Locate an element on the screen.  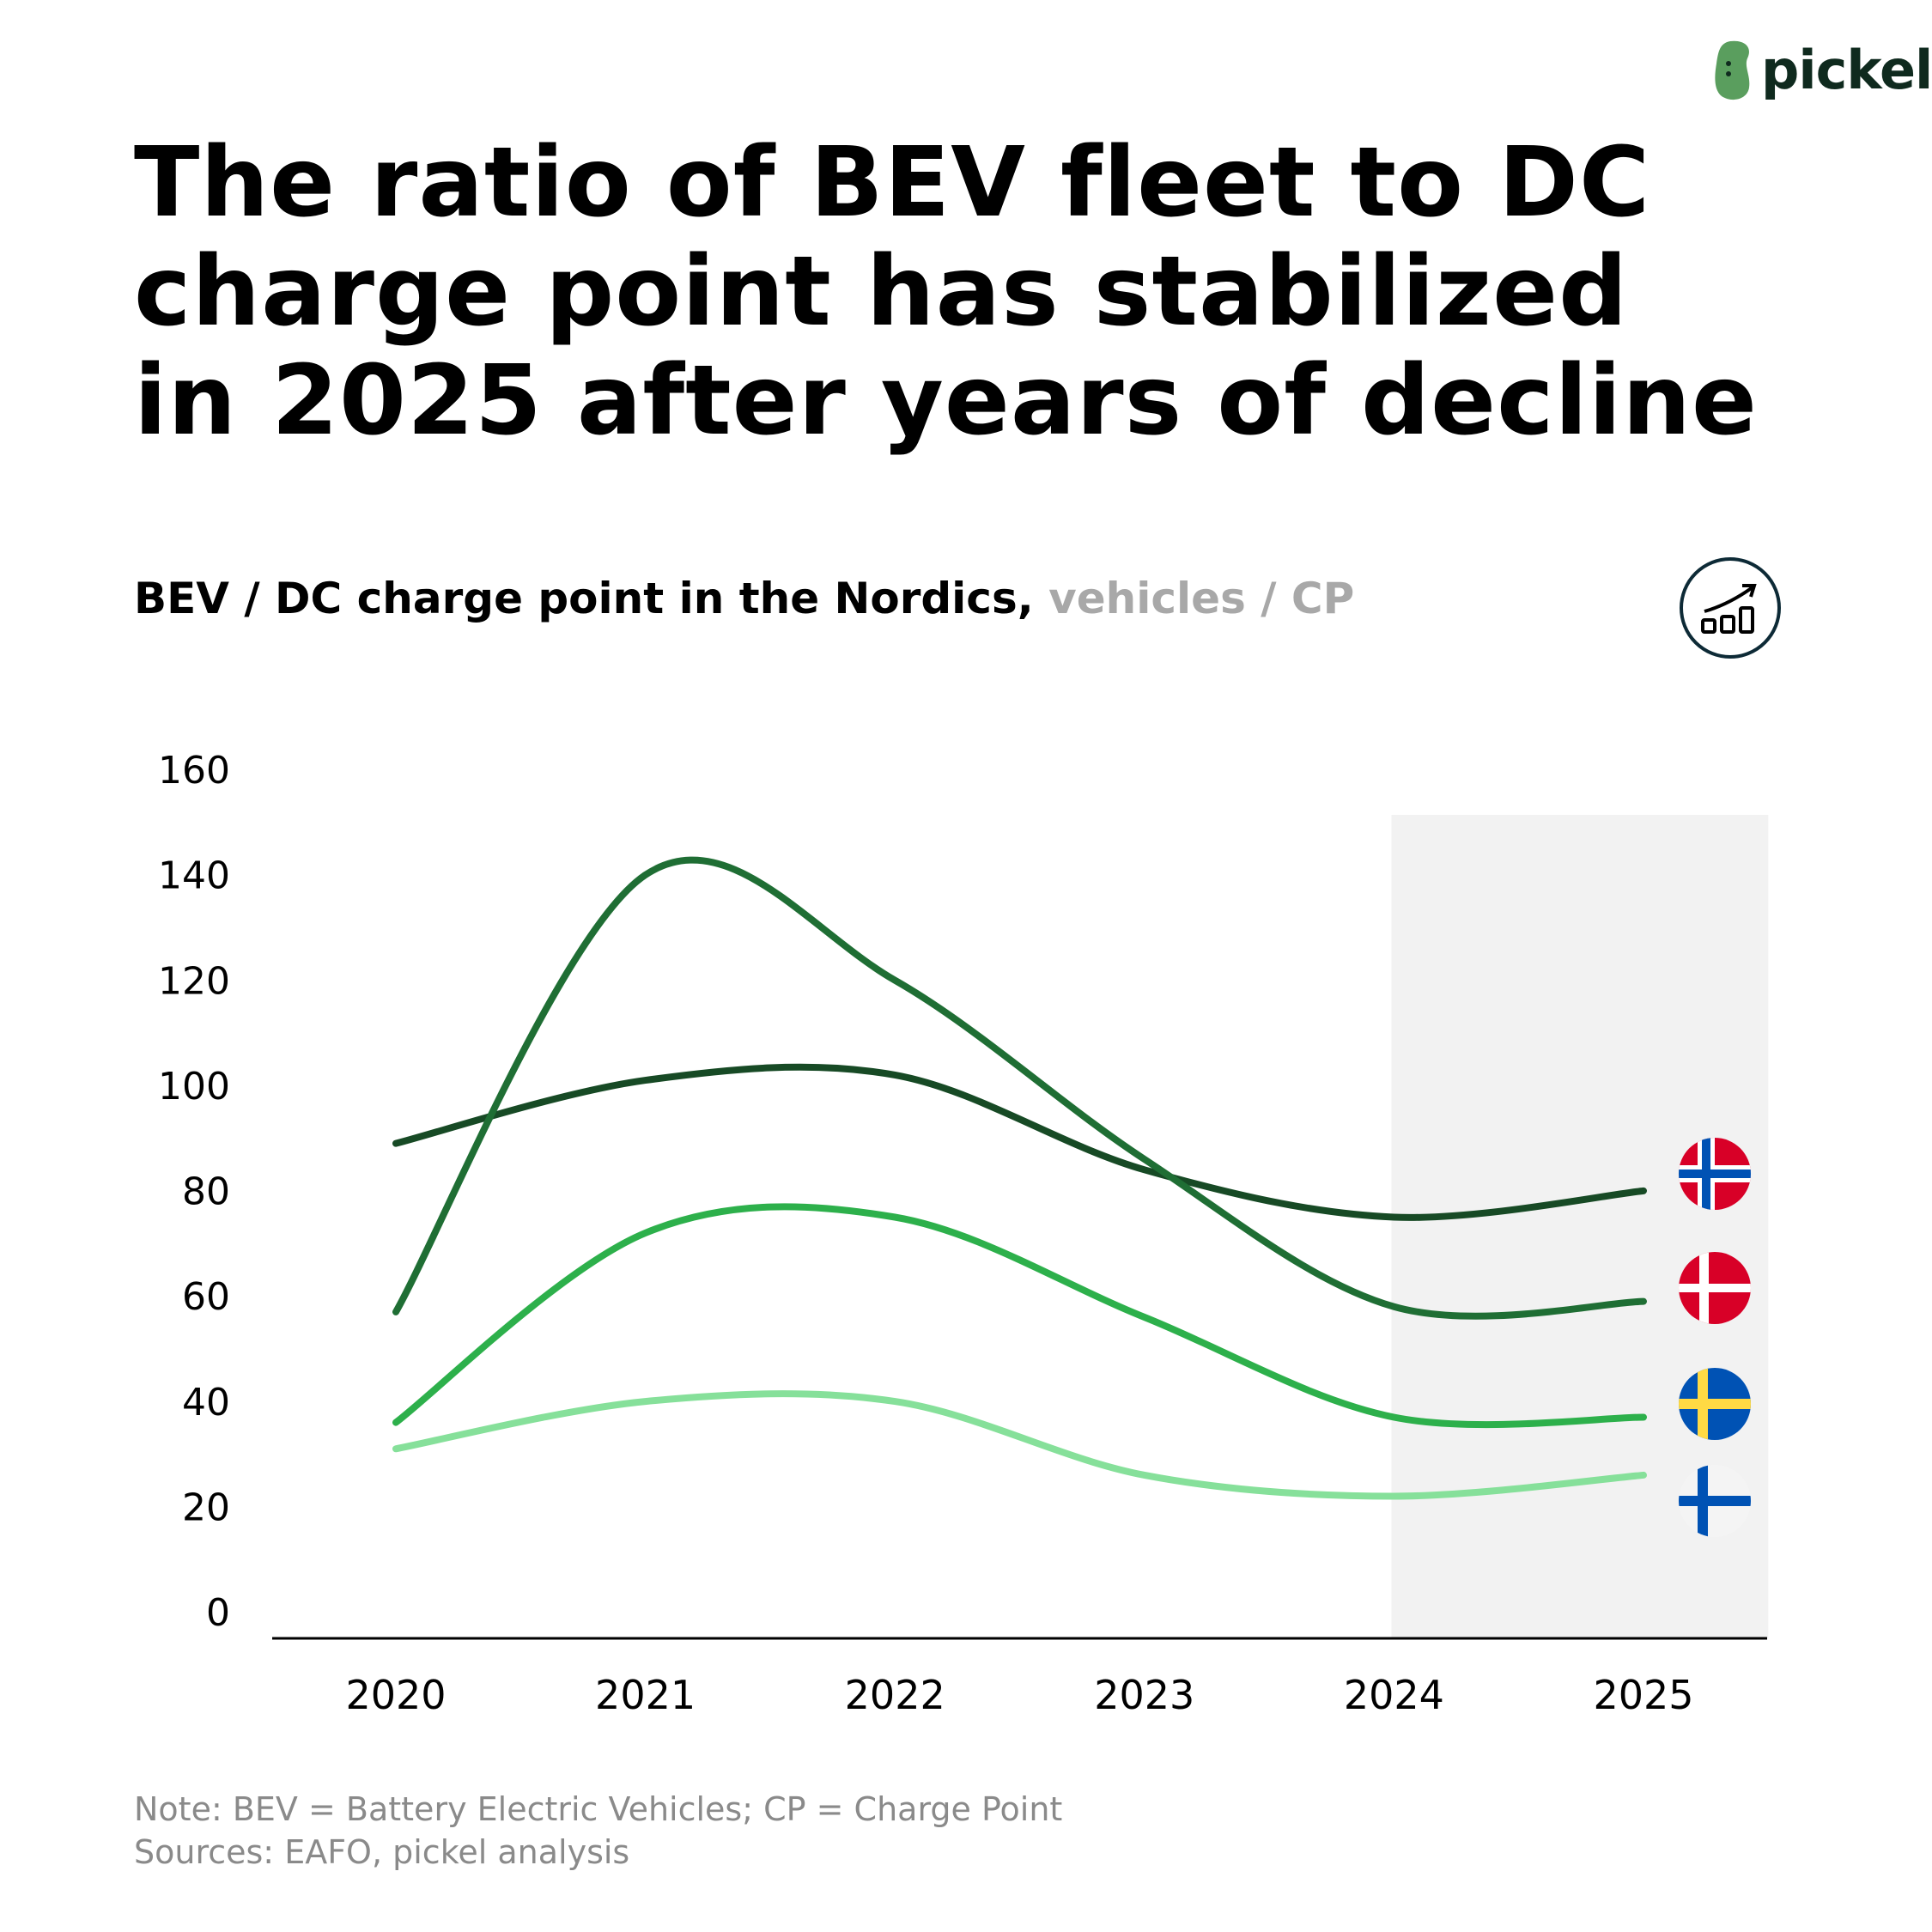
x-tick-label: 2022 is located at coordinates (895, 1695).